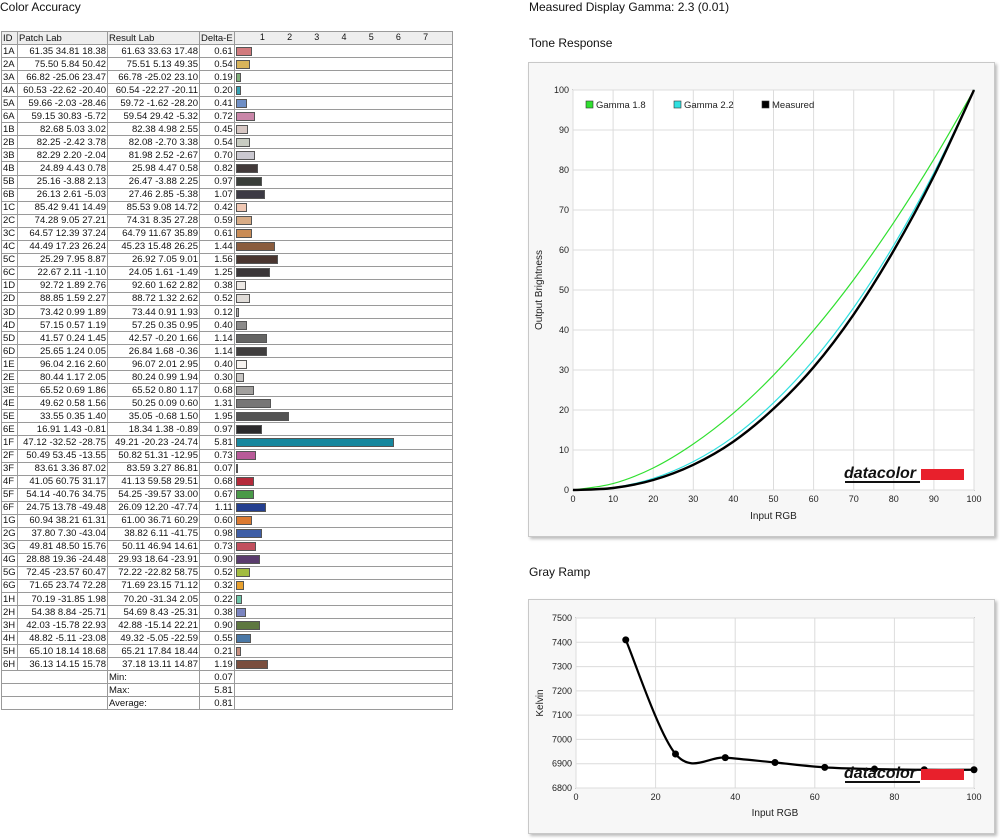  I want to click on row-result-lab: 81.98 2.52 -2.67, so click(153, 155).